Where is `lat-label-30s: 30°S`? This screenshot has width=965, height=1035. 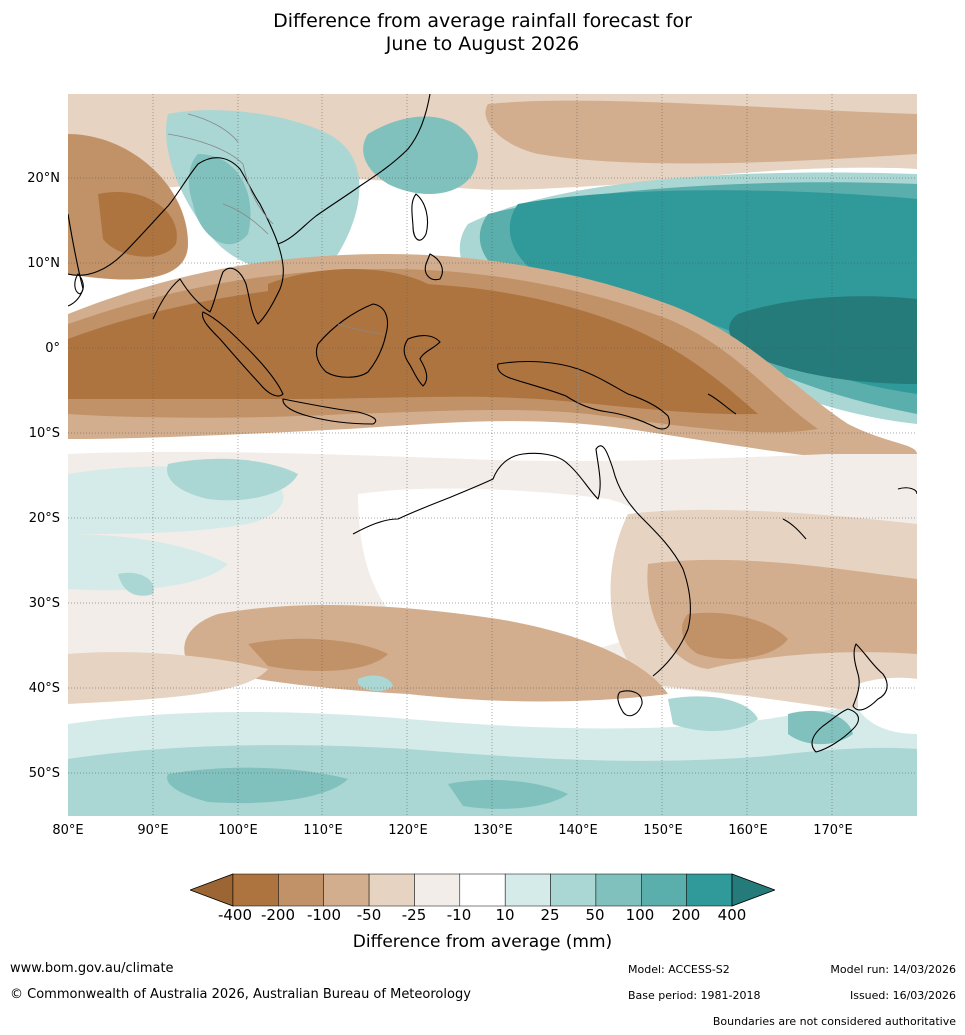
lat-label-30s: 30°S is located at coordinates (44, 603).